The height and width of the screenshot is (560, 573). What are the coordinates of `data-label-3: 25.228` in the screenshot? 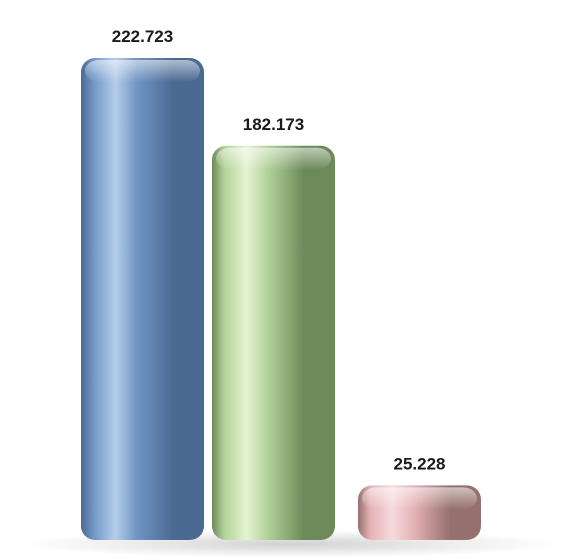 It's located at (420, 463).